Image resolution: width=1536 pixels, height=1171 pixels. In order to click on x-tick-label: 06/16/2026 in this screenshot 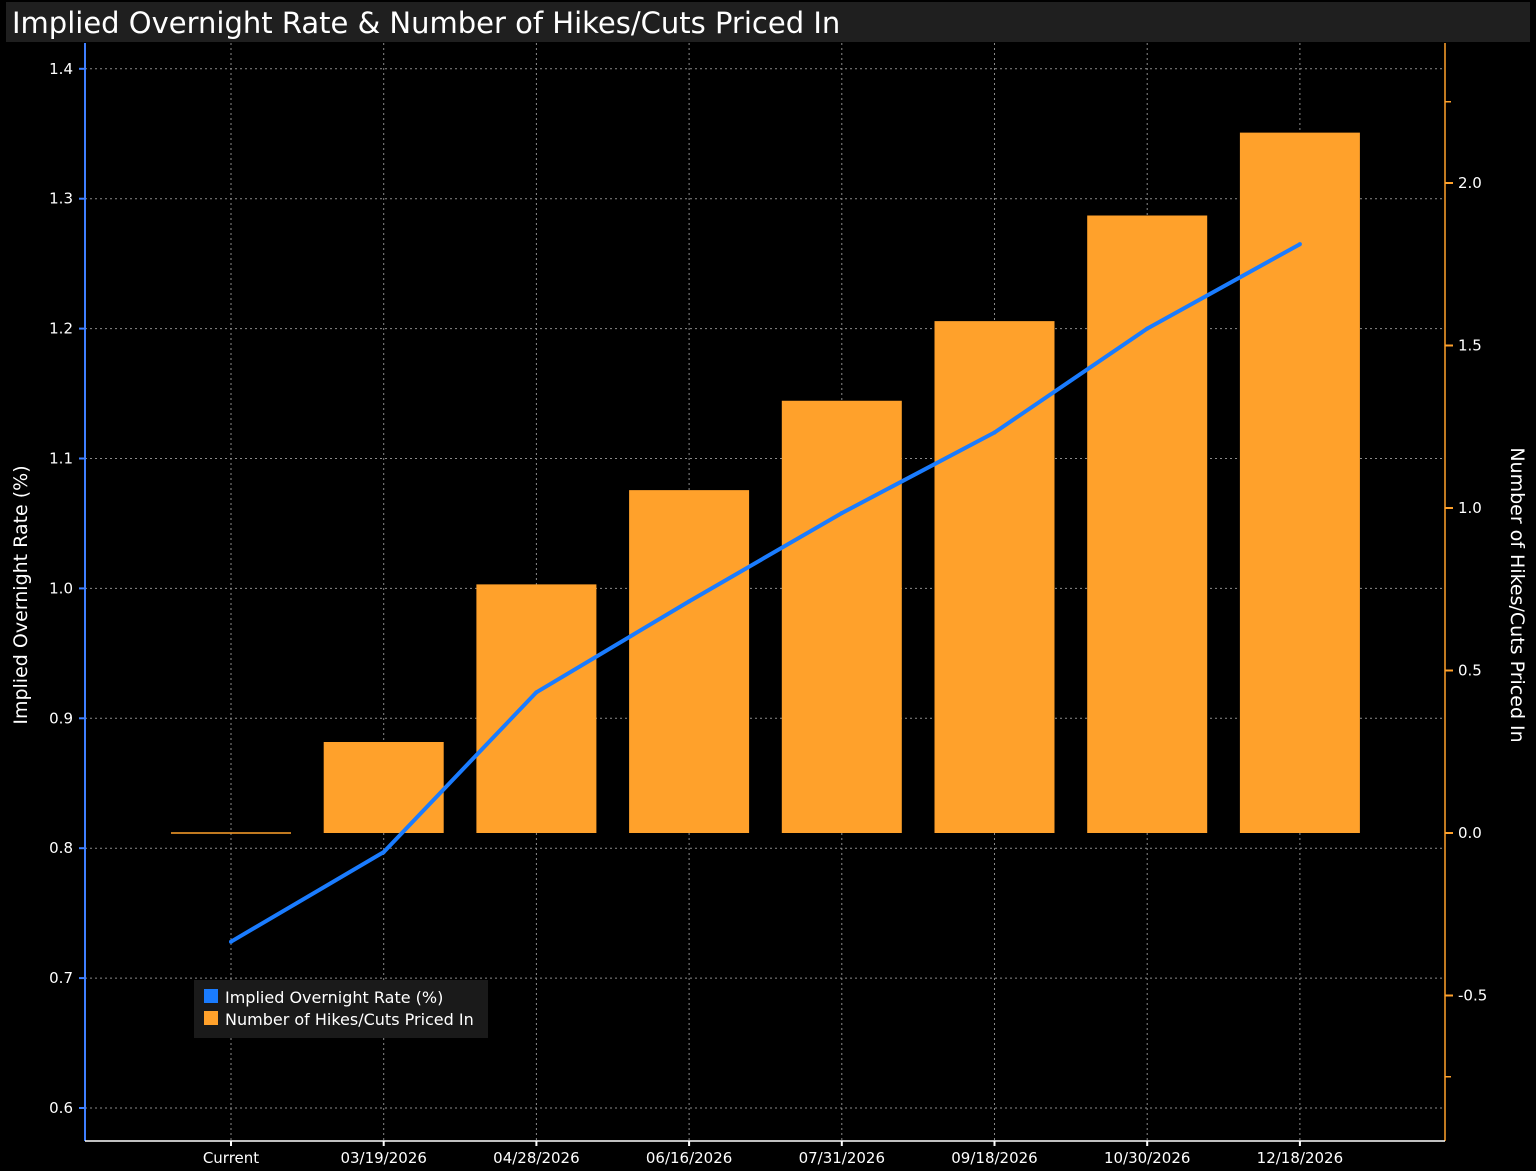, I will do `click(689, 1158)`.